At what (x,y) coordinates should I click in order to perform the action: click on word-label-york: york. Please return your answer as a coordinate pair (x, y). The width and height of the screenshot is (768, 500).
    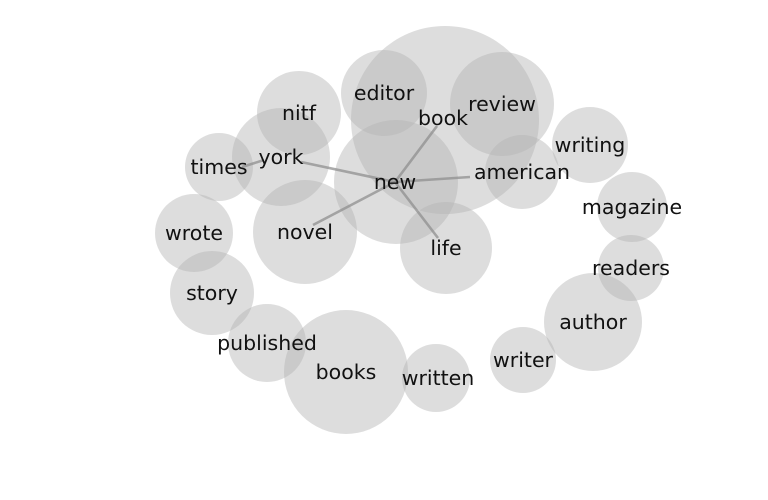
    Looking at the image, I should click on (281, 157).